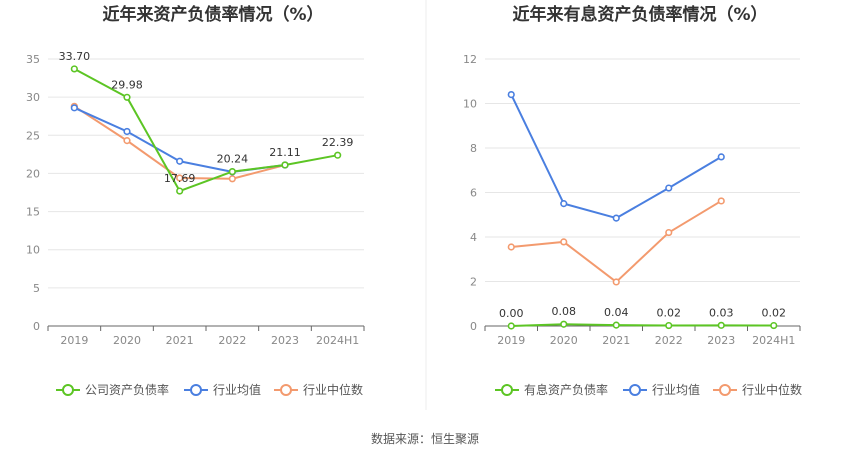 The width and height of the screenshot is (850, 459). What do you see at coordinates (473, 237) in the screenshot?
I see `y-tick-label: 4` at bounding box center [473, 237].